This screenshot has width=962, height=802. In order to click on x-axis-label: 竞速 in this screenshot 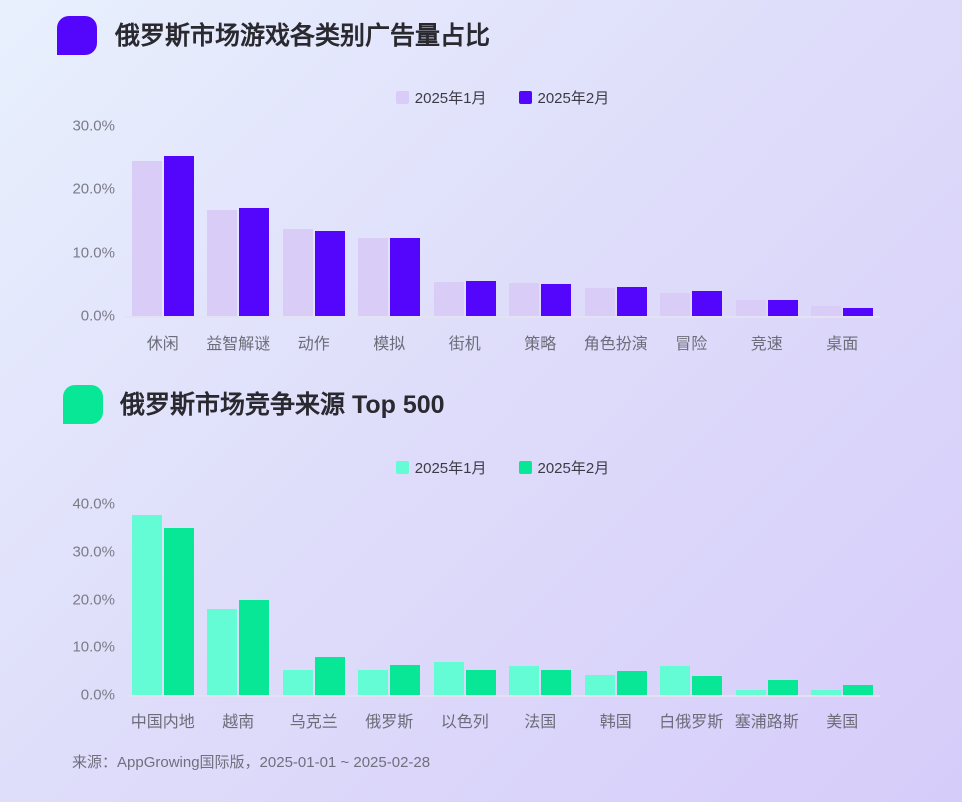, I will do `click(766, 344)`.